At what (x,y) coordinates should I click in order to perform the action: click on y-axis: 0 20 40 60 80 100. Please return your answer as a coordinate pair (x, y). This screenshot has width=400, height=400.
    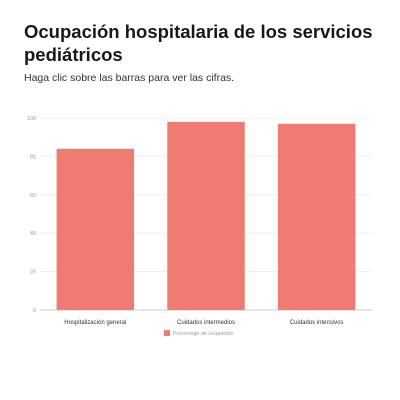
    Looking at the image, I should click on (31, 215).